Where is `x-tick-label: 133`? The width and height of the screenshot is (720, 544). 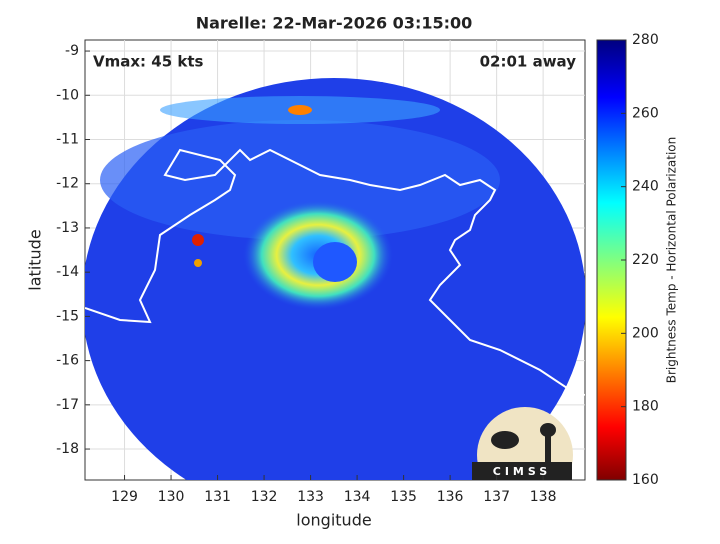 x-tick-label: 133 is located at coordinates (310, 497).